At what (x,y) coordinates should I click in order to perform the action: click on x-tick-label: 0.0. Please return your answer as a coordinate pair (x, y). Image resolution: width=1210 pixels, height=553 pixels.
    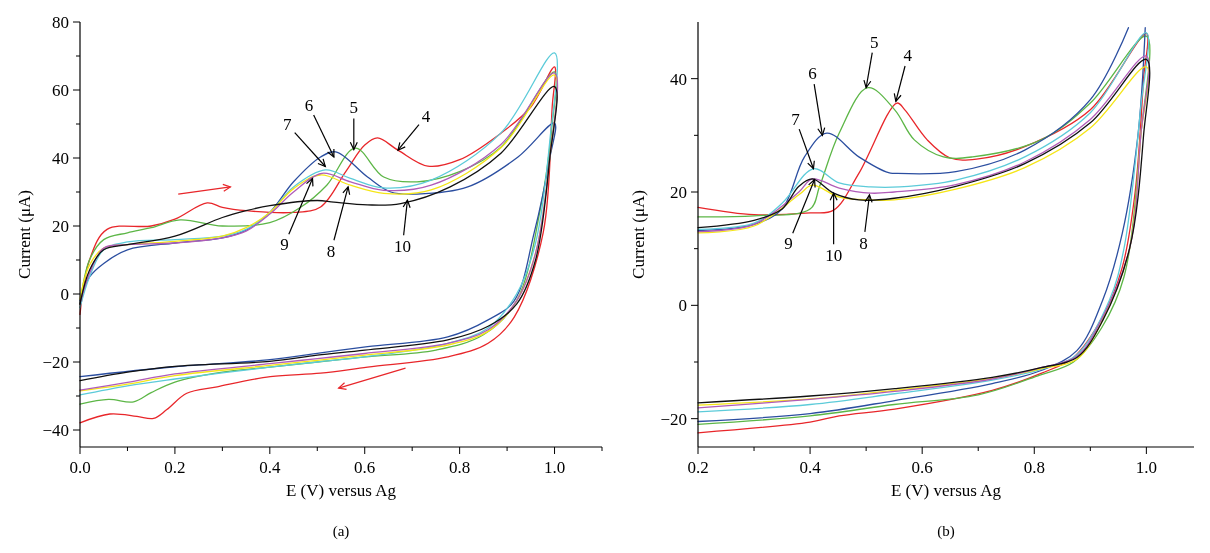
    Looking at the image, I should click on (80, 467).